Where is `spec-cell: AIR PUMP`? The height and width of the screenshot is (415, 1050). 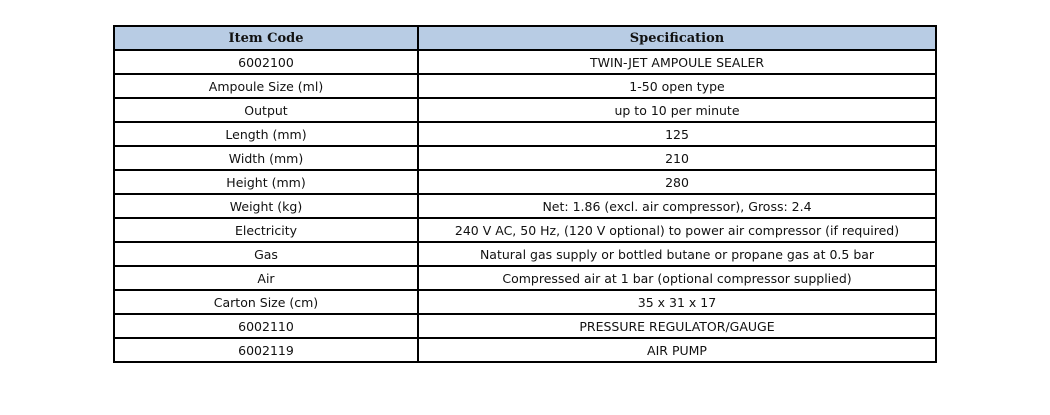
spec-cell: AIR PUMP is located at coordinates (677, 350).